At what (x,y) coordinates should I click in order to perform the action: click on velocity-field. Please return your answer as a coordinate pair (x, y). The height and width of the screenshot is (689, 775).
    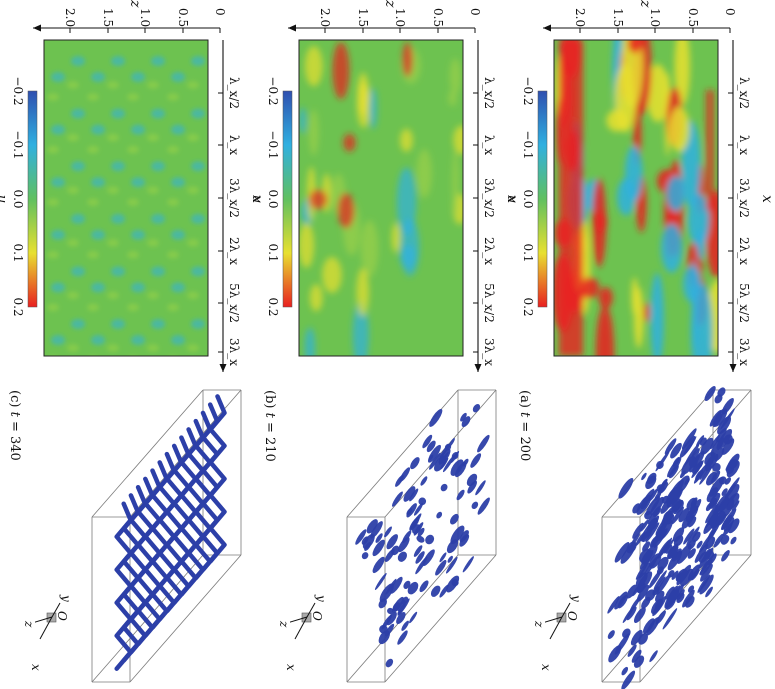
    Looking at the image, I should click on (126, 198).